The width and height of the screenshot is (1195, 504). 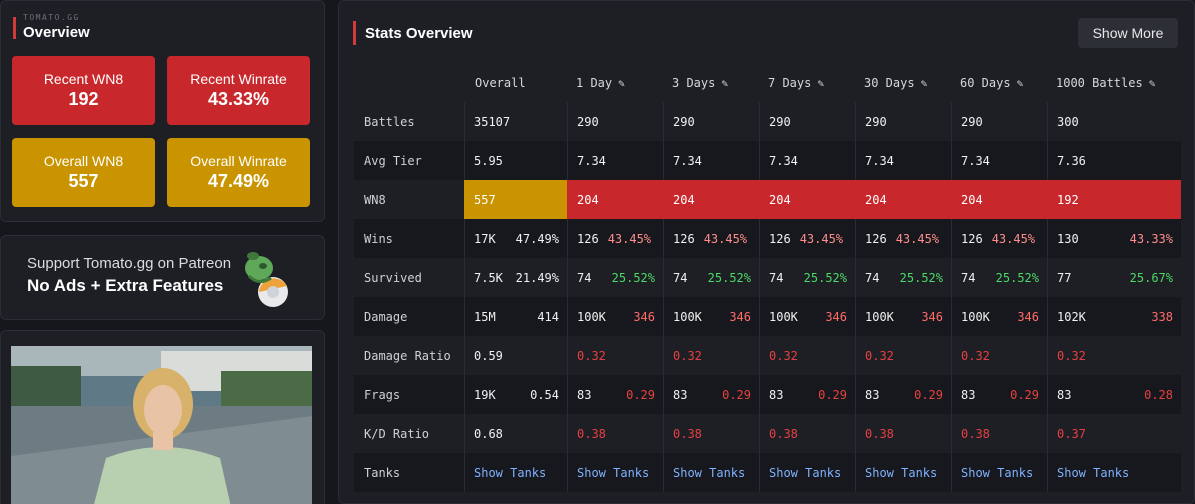 I want to click on table-cell: 35107, so click(x=515, y=121).